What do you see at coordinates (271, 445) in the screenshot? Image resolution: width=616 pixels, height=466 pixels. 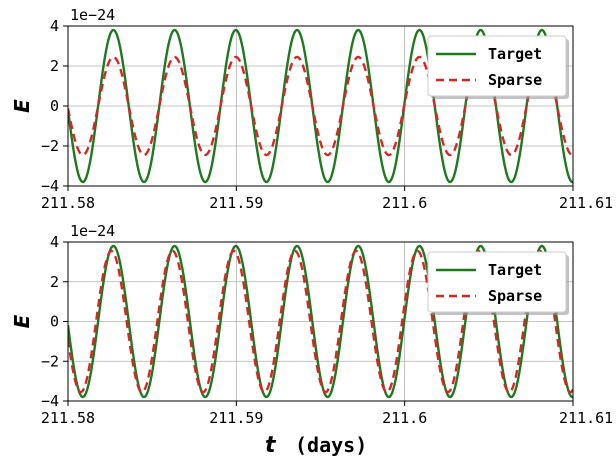 I see `x-axis-label-variable: t` at bounding box center [271, 445].